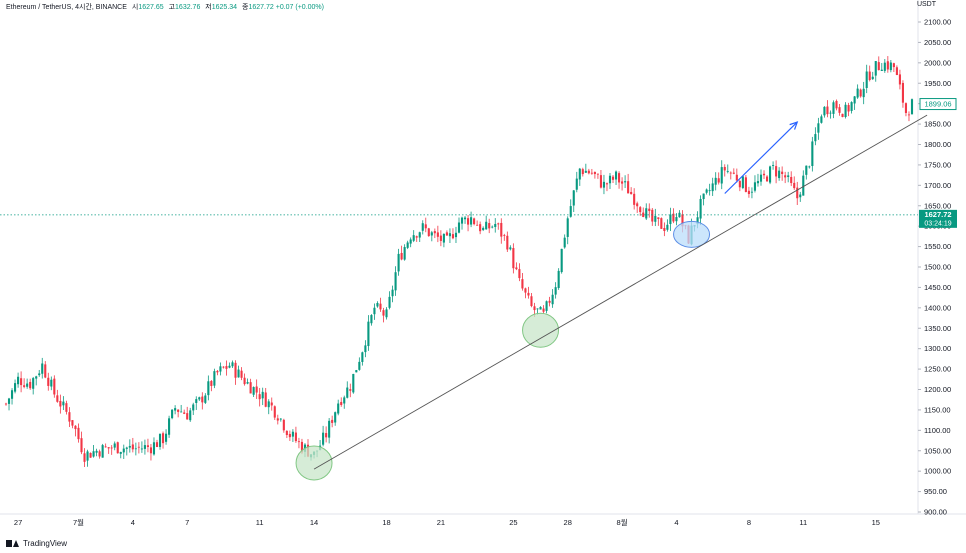 The width and height of the screenshot is (966, 553). I want to click on y-tick-label: 1400.00, so click(937, 307).